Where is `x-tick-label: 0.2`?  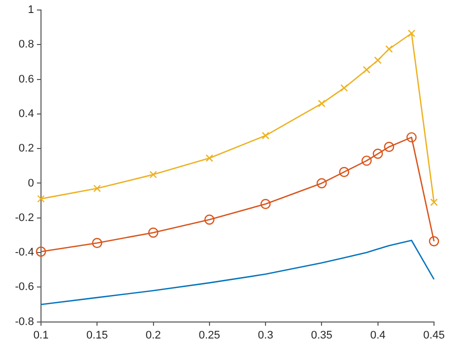
x-tick-label: 0.2 is located at coordinates (153, 335).